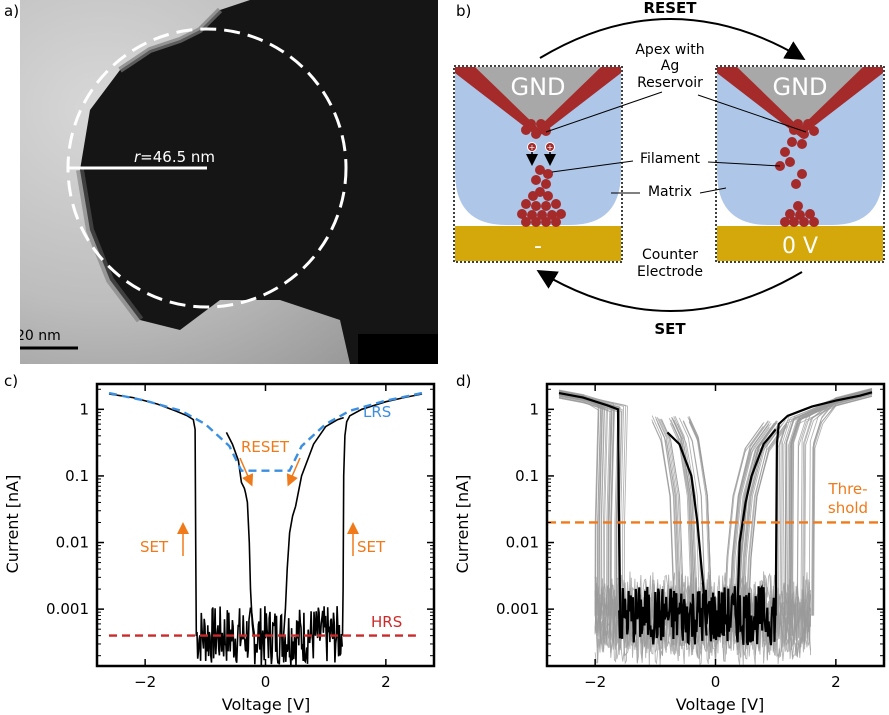  Describe the element at coordinates (170, 40) in the screenshot. I see `tem-amorphous-shell` at that location.